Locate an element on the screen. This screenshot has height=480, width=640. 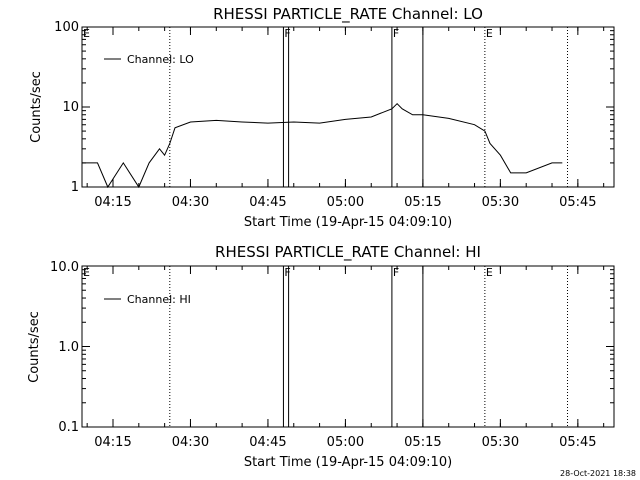
panel-lo-title: RHESSI PARTICLE_RATE Channel: LO is located at coordinates (348, 14).